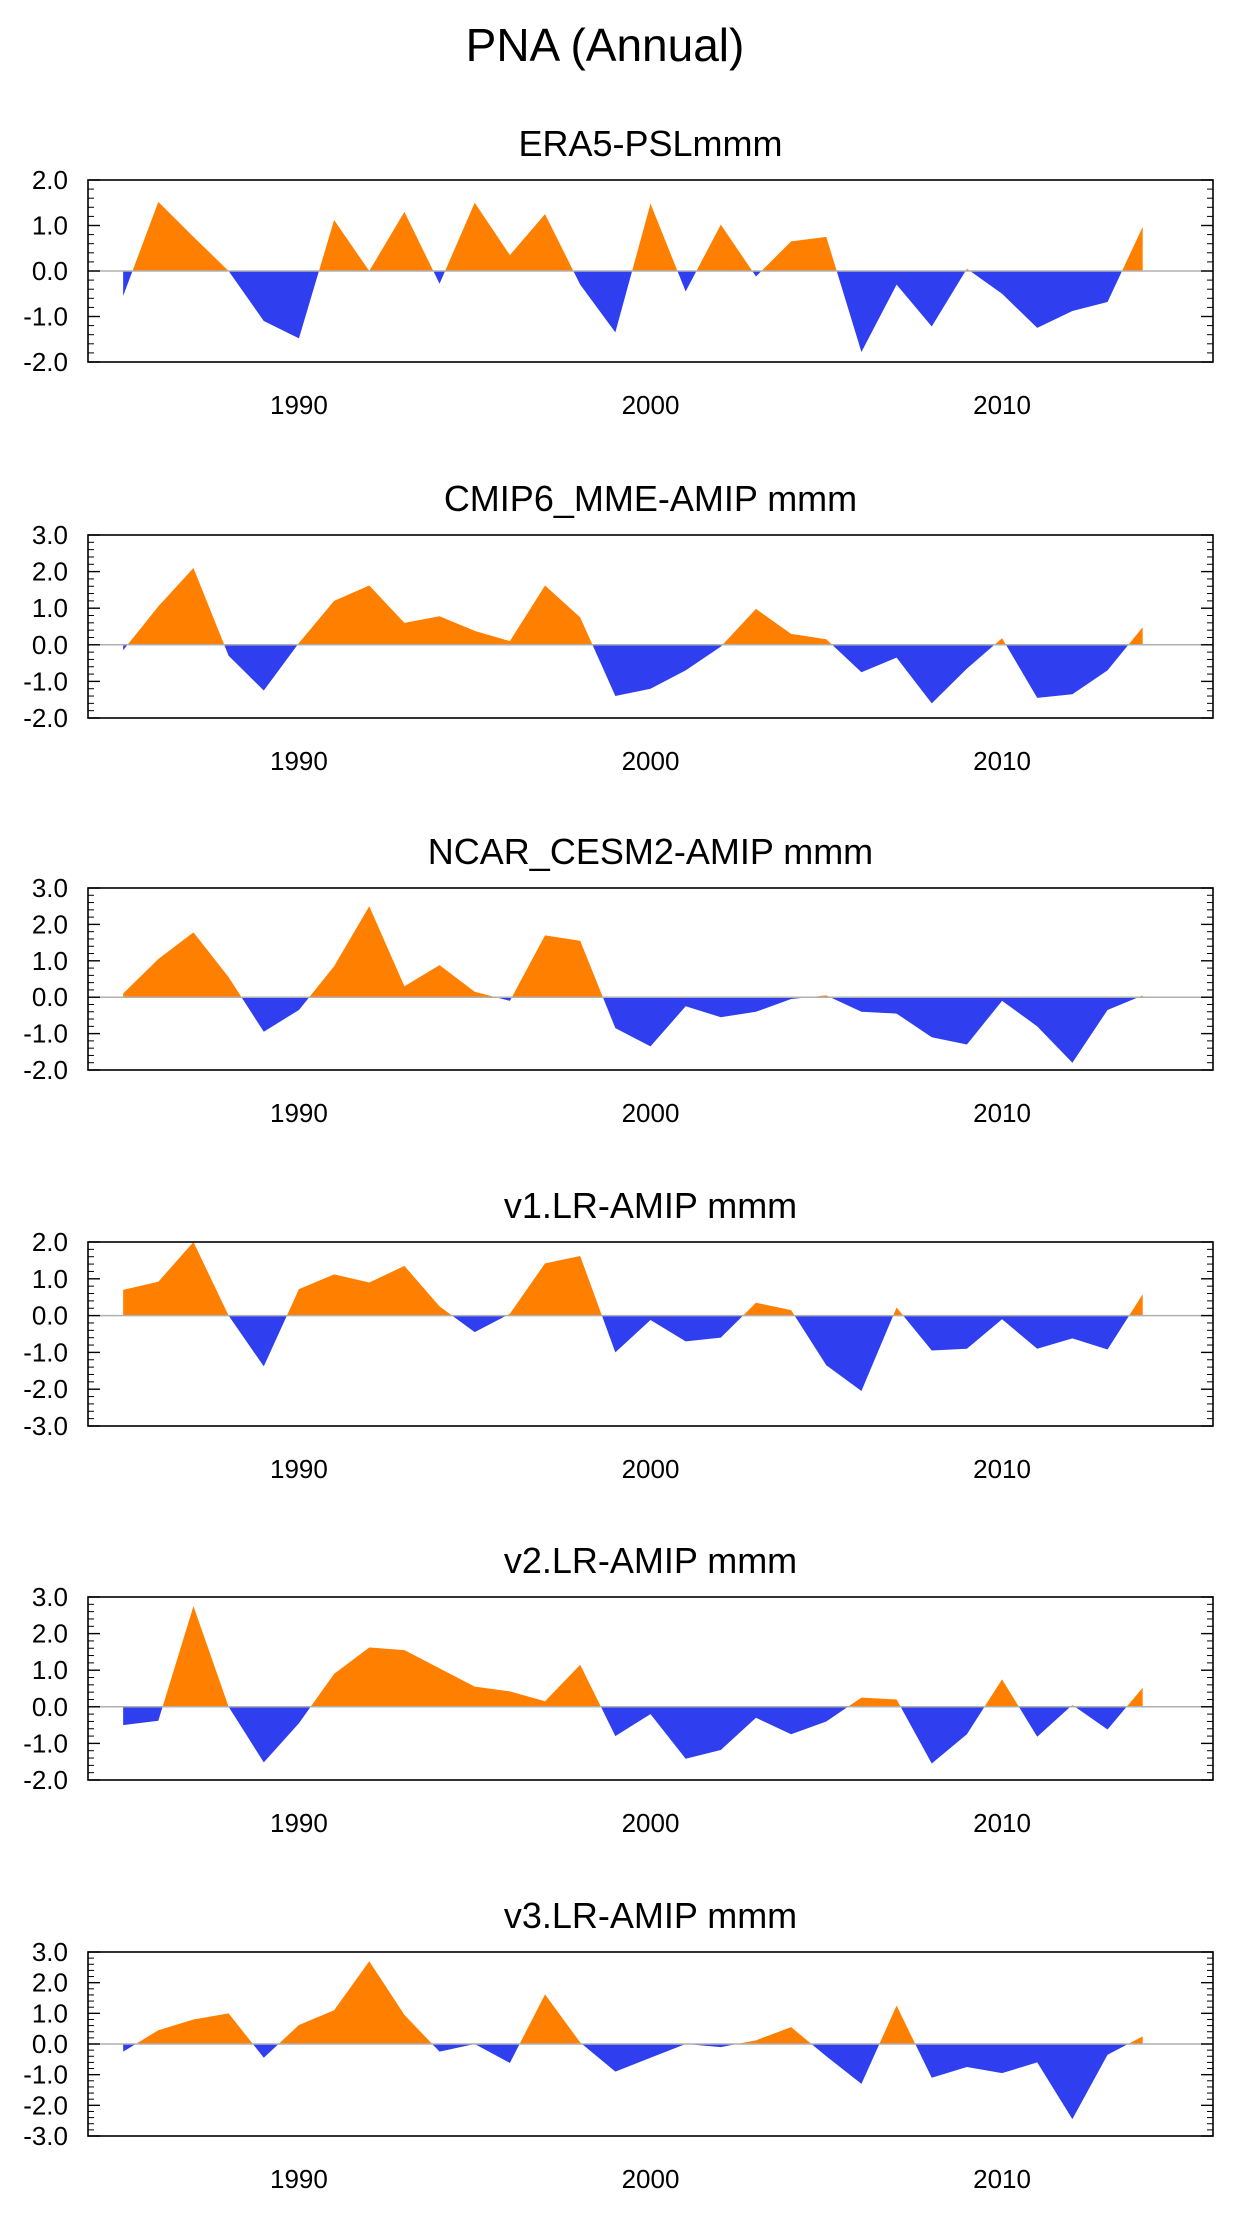 The image size is (1249, 2229). Describe the element at coordinates (650, 1560) in the screenshot. I see `panel-title: v2.LR-AMIP mmm` at that location.